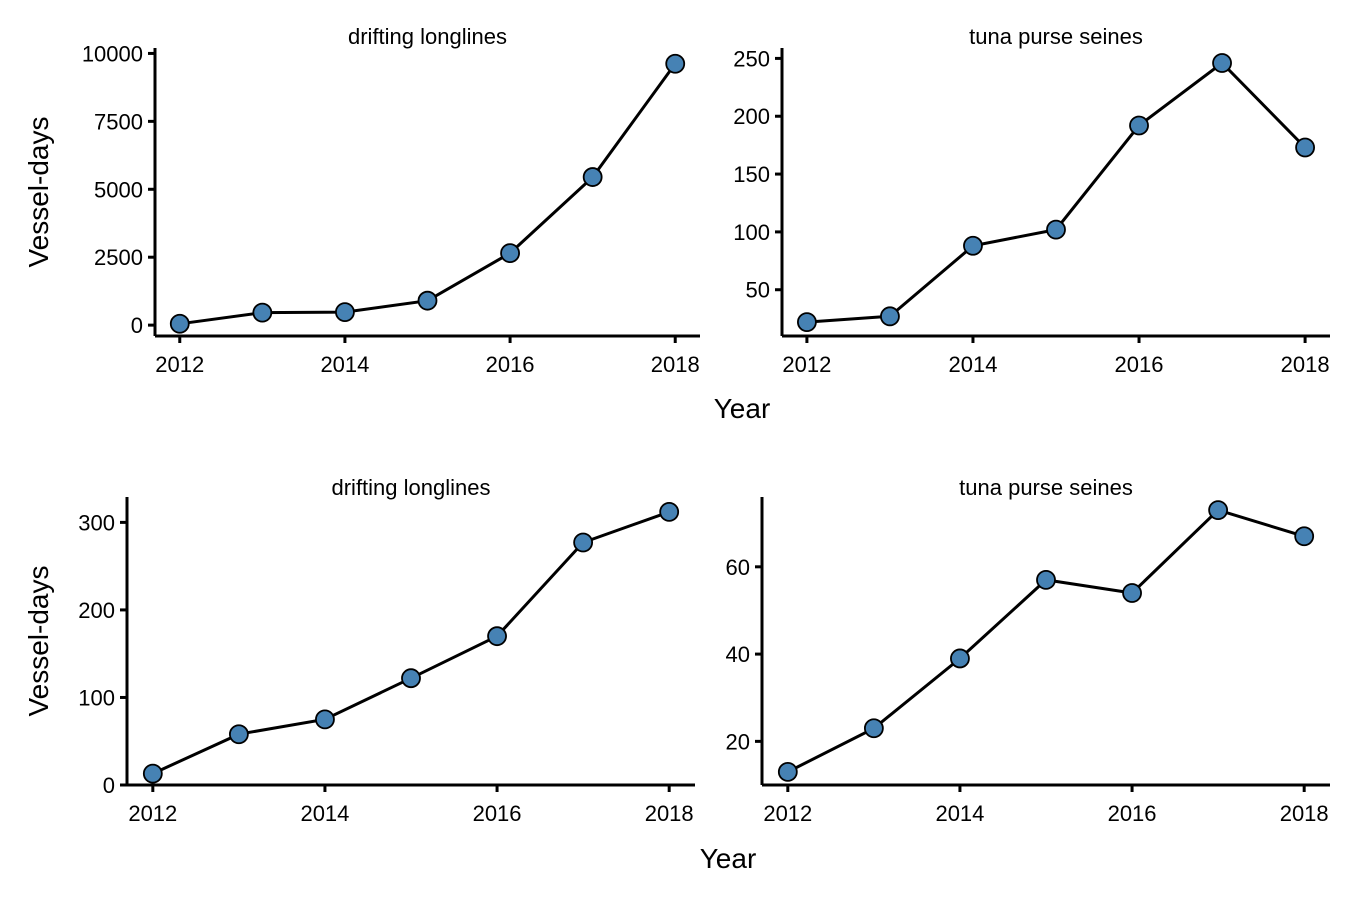  I want to click on y-tick-label: 150, so click(751, 174).